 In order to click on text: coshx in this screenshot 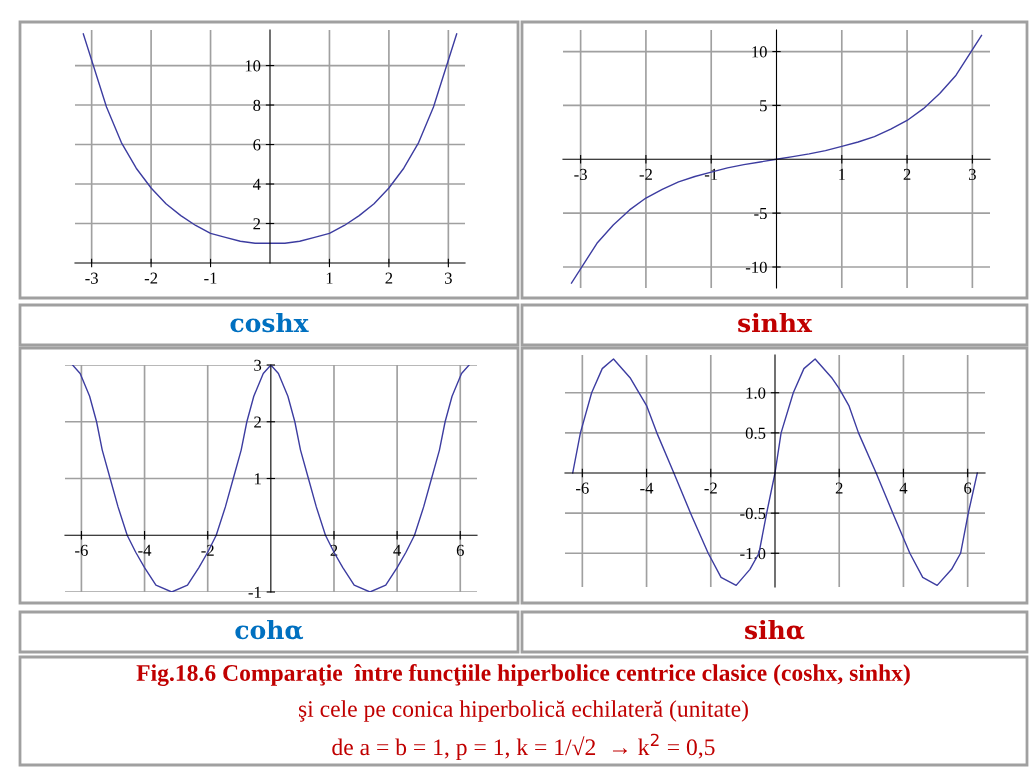, I will do `click(269, 322)`.